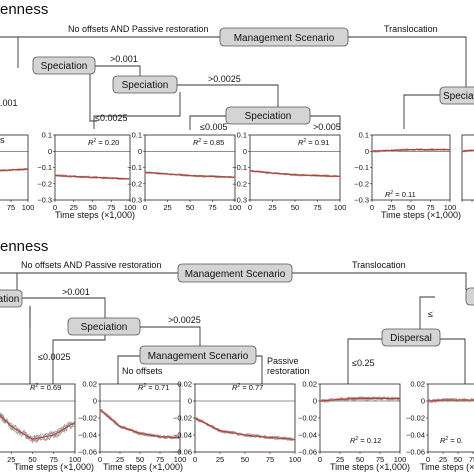 This screenshot has width=474, height=474. Describe the element at coordinates (153, 387) in the screenshot. I see `bottom-r2-label-2: R2 = 0.71` at that location.